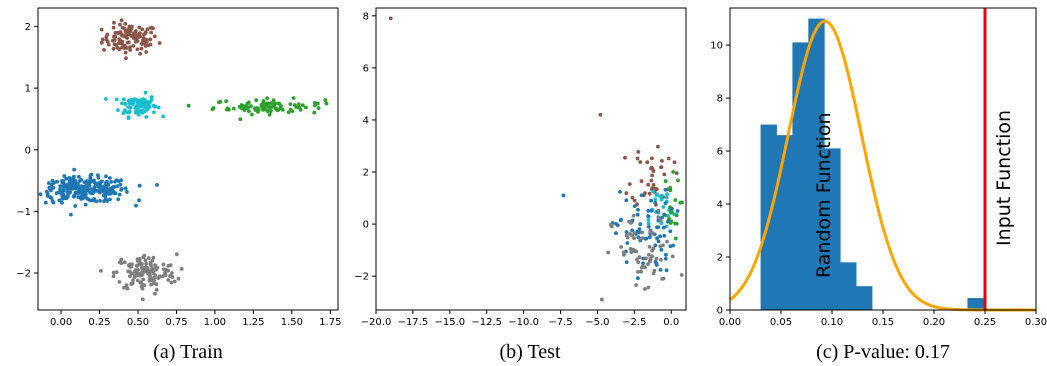  What do you see at coordinates (376, 322) in the screenshot?
I see `test-x-tick-label: −20.0` at bounding box center [376, 322].